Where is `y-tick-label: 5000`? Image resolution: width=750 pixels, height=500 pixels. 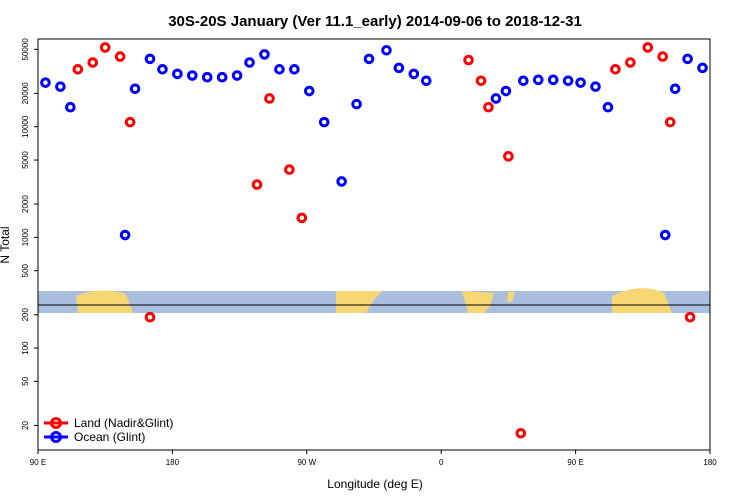
y-tick-label: 5000 is located at coordinates (25, 160).